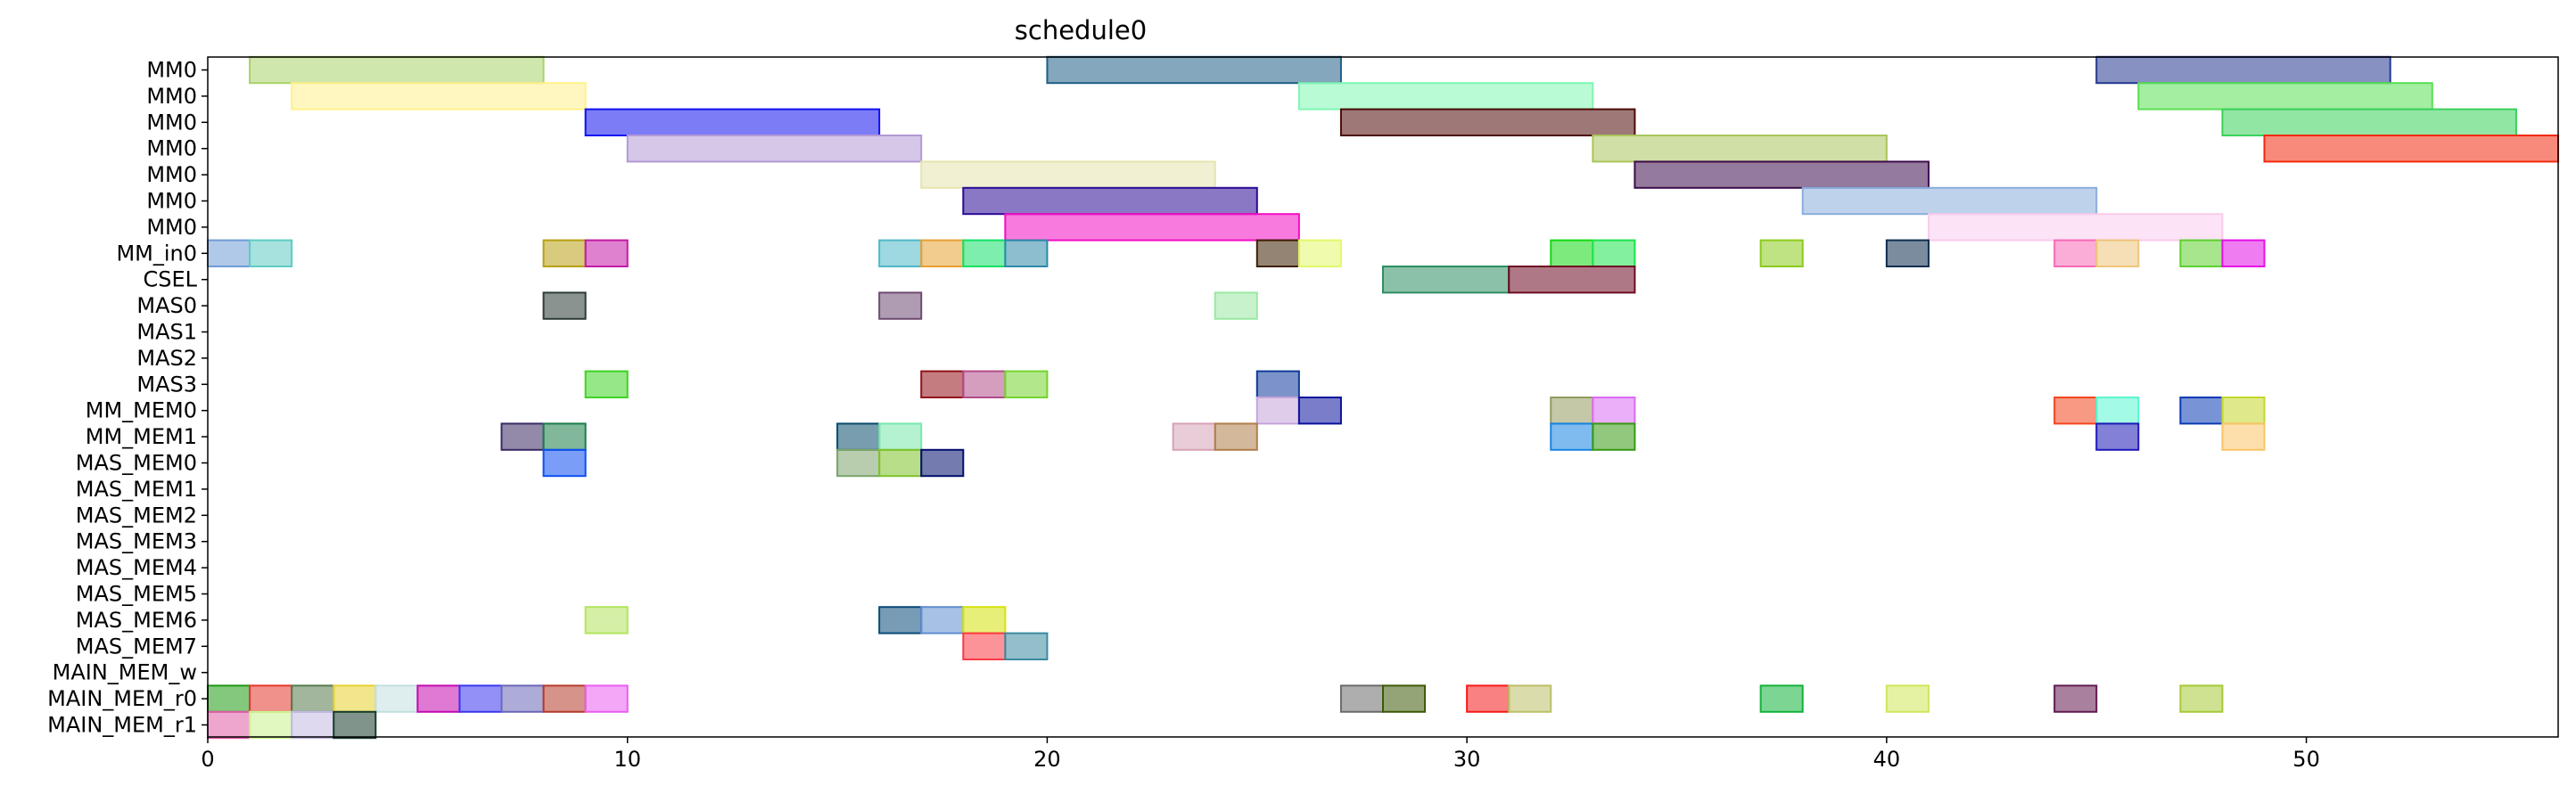 The width and height of the screenshot is (2576, 802). What do you see at coordinates (136, 620) in the screenshot?
I see `y-tick-label: MAS_MEM6` at bounding box center [136, 620].